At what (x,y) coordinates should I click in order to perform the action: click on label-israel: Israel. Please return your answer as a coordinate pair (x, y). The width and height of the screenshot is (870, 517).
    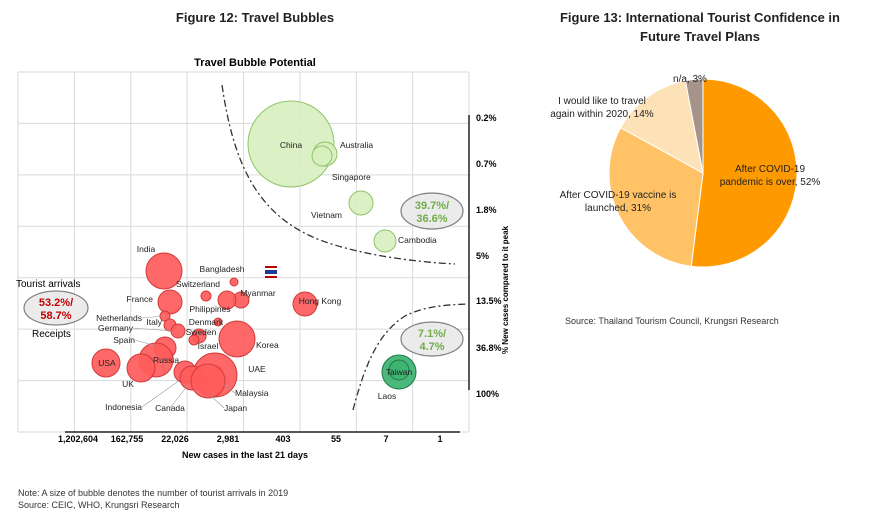
    Looking at the image, I should click on (208, 346).